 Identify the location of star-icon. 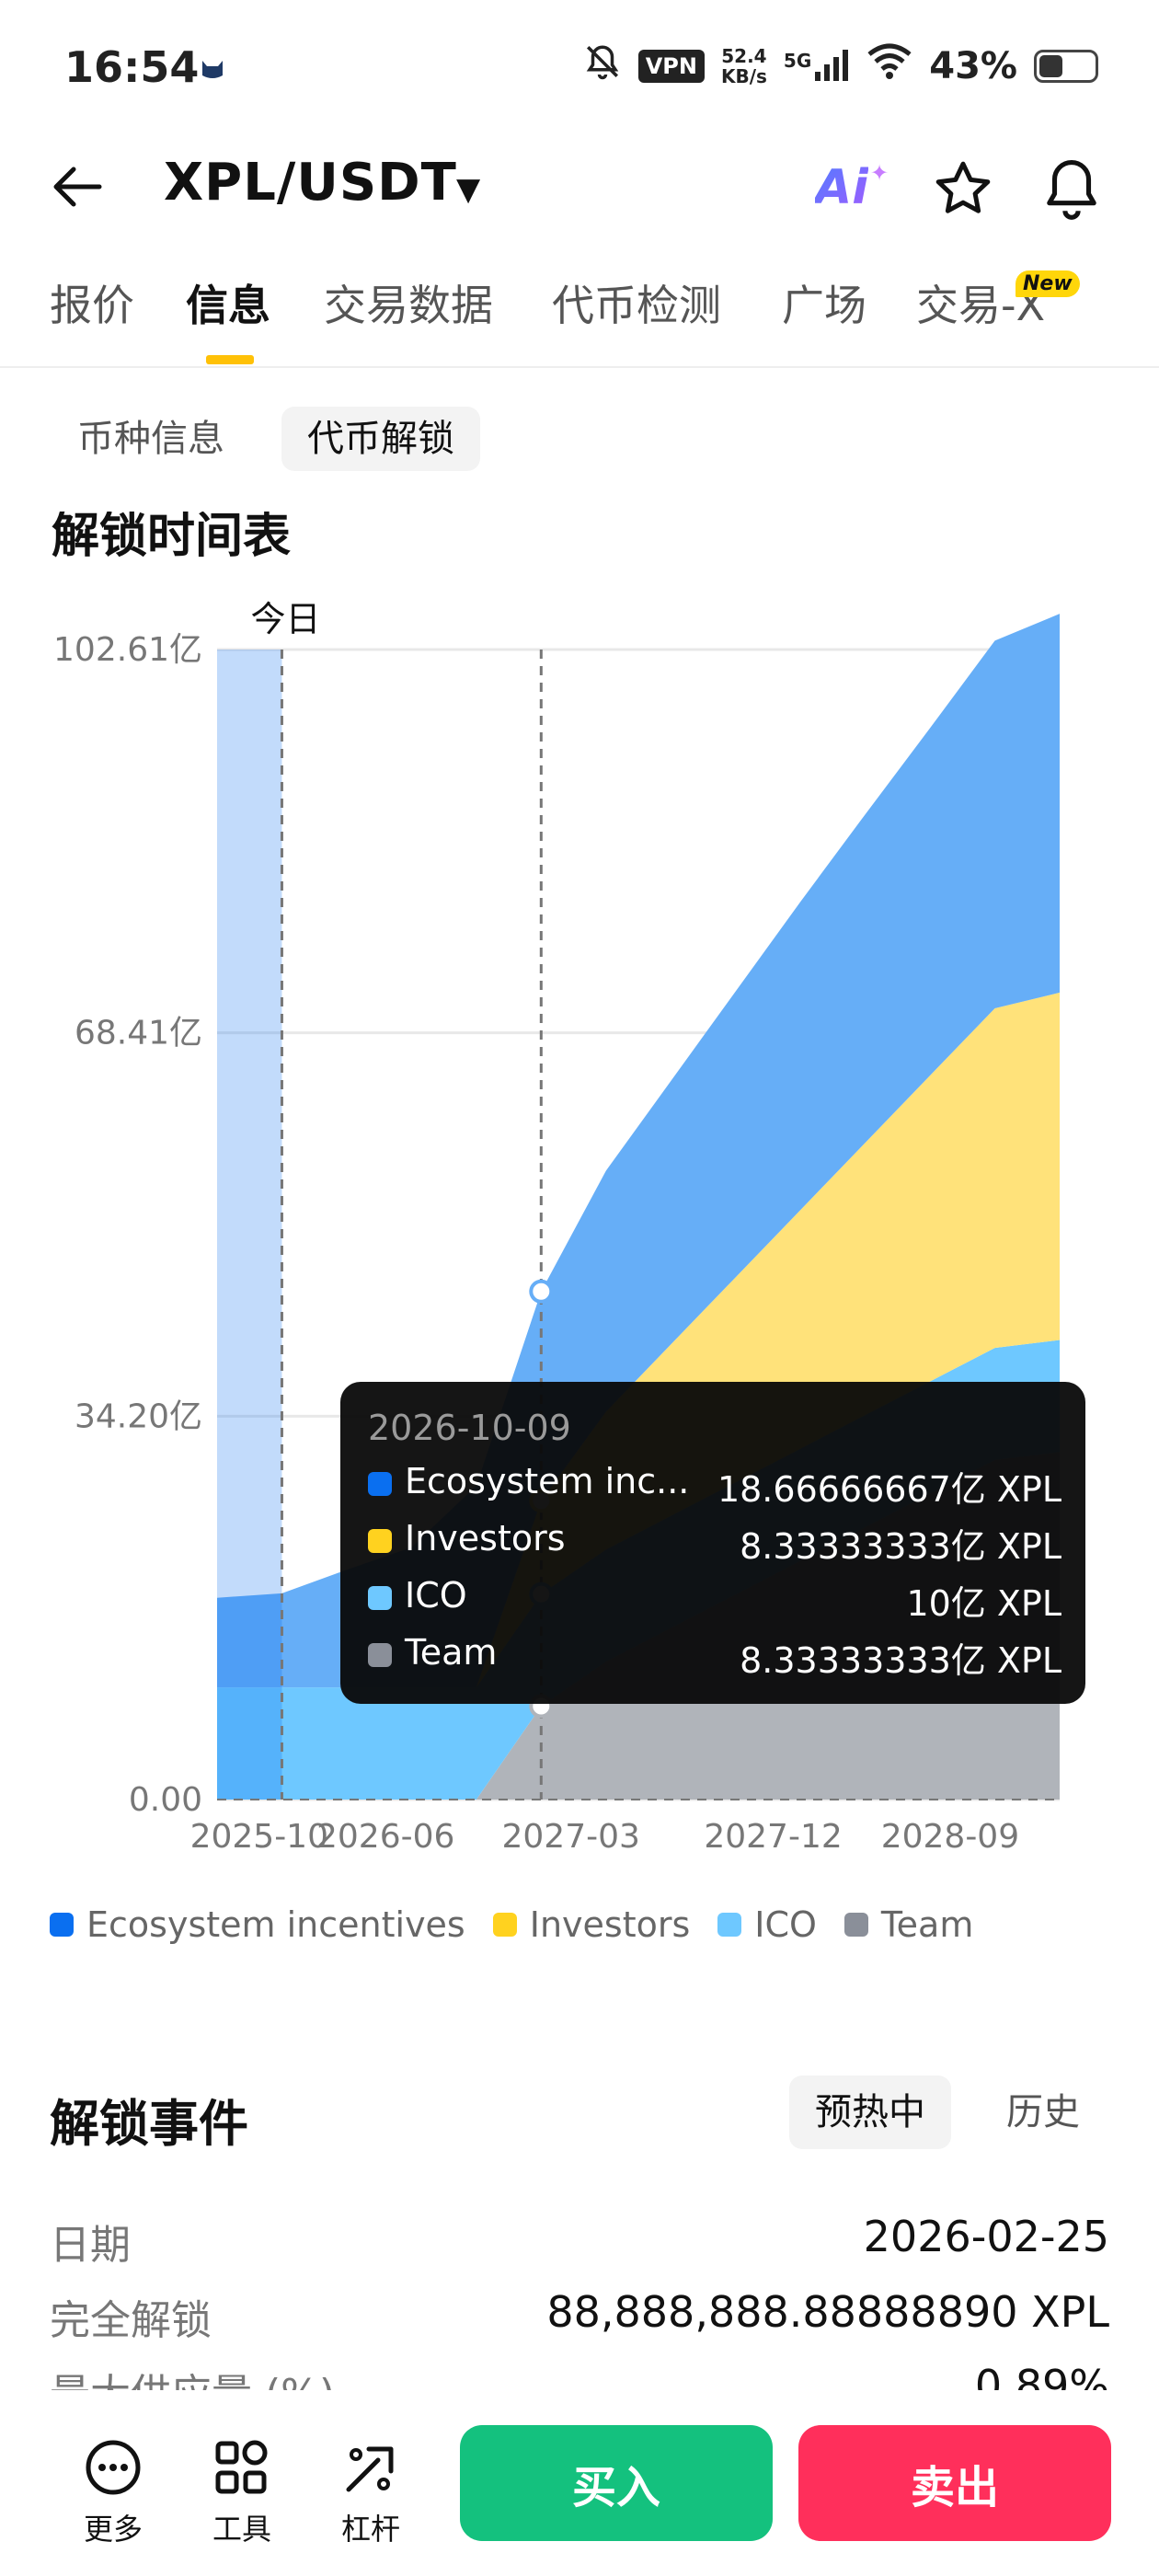
(963, 187).